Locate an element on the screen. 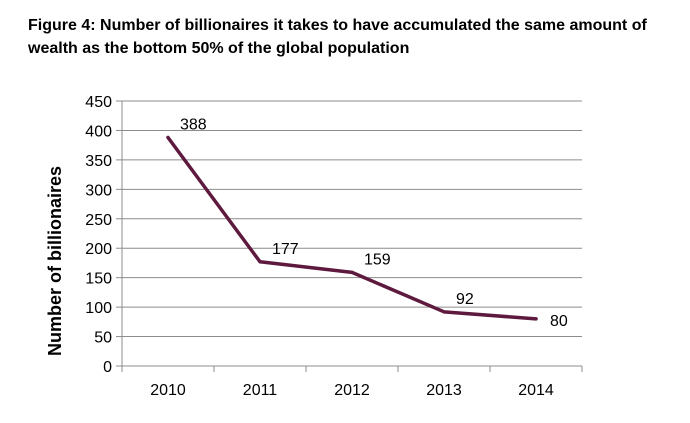 The image size is (690, 423). data-label: 92 is located at coordinates (465, 299).